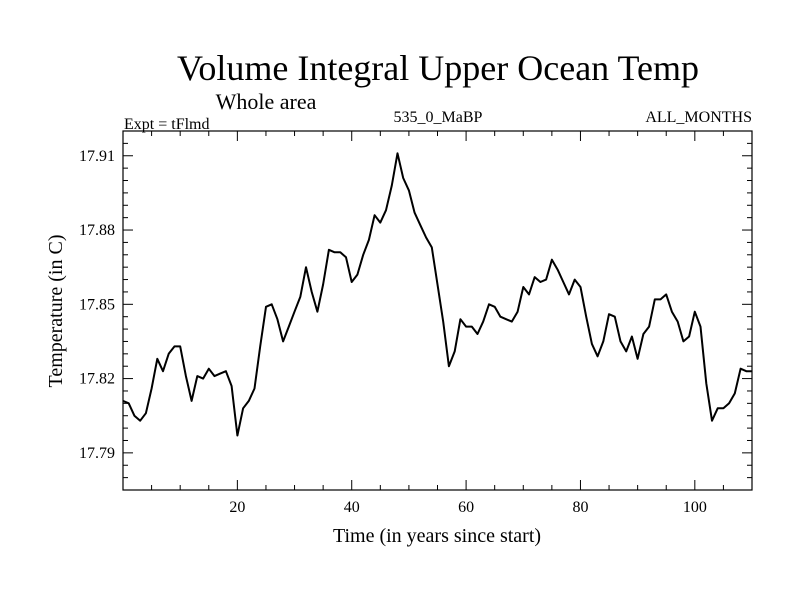  I want to click on months-label: ALL_MONTHS, so click(698, 117).